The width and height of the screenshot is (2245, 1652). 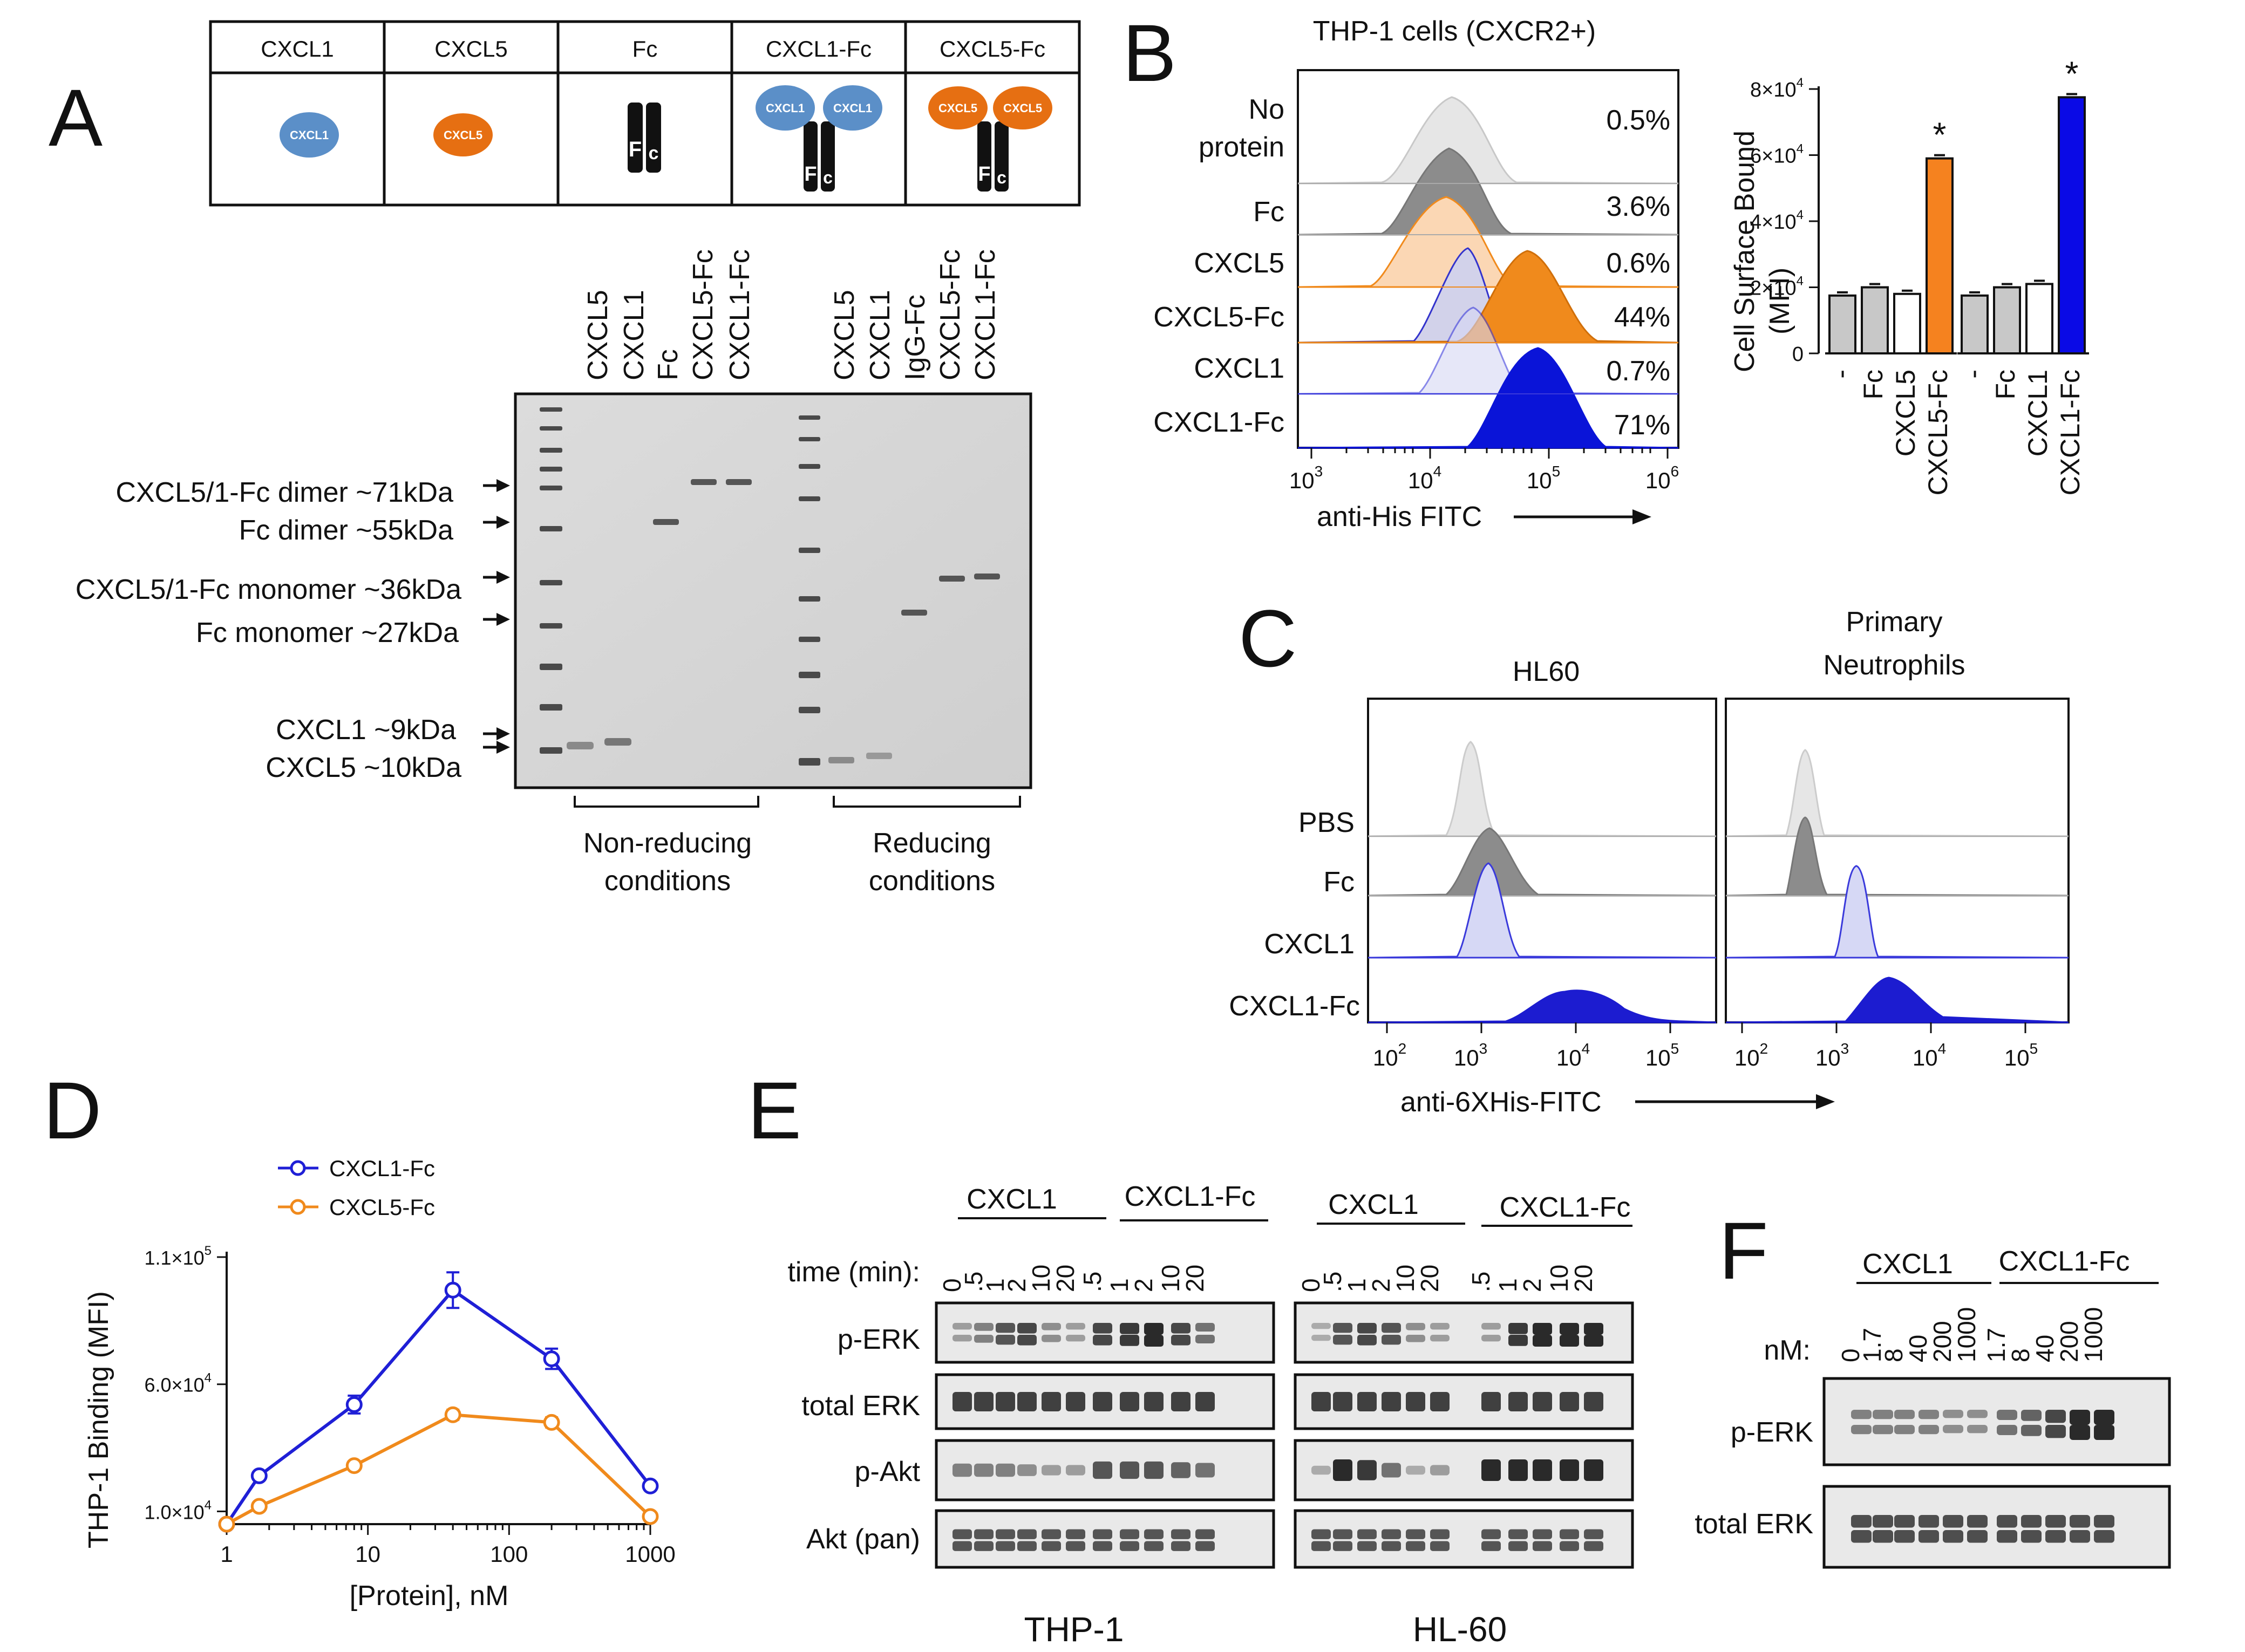 I want to click on flow-histograms-primary, so click(x=1897, y=886).